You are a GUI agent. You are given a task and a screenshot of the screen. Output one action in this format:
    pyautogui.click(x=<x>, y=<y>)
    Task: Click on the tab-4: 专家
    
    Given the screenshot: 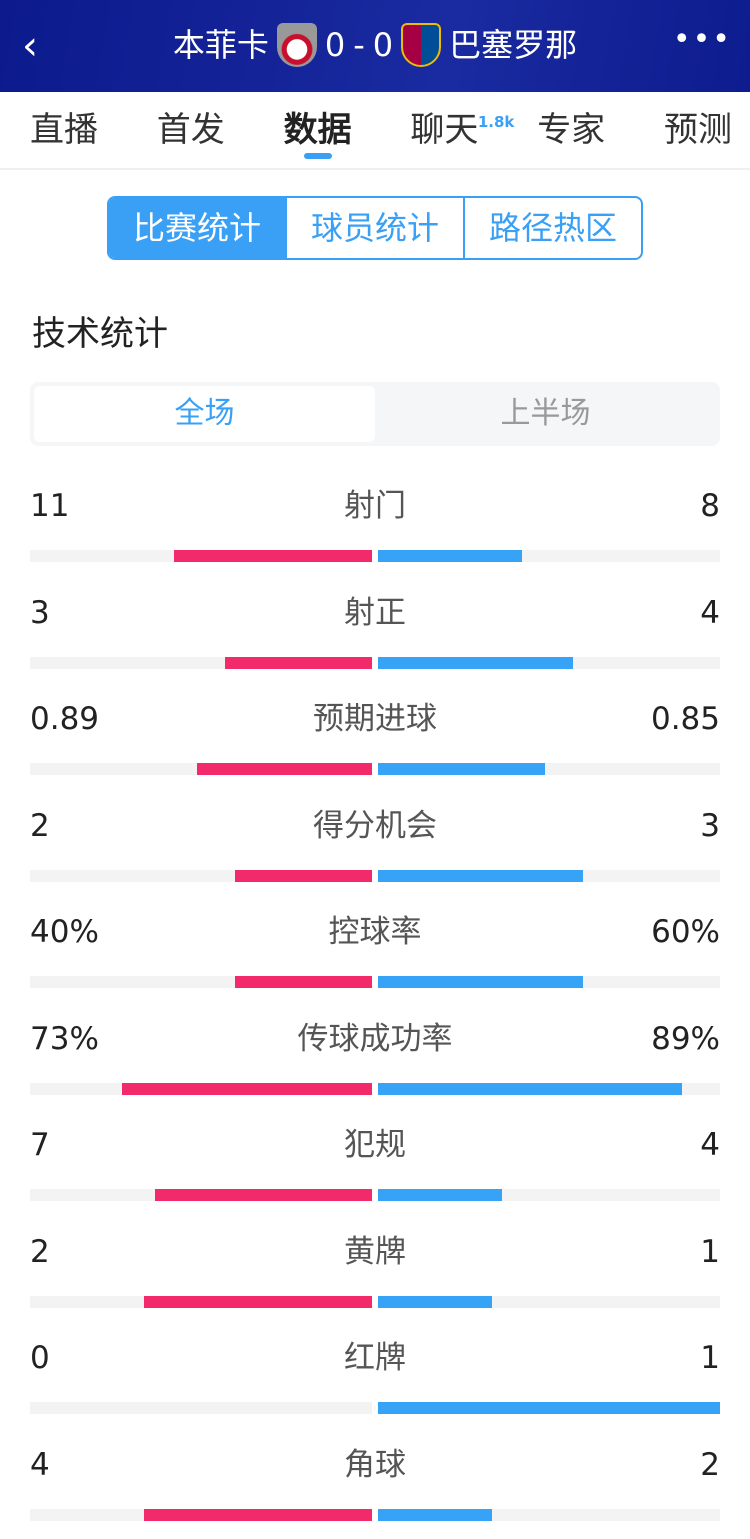 What is the action you would take?
    pyautogui.click(x=571, y=130)
    